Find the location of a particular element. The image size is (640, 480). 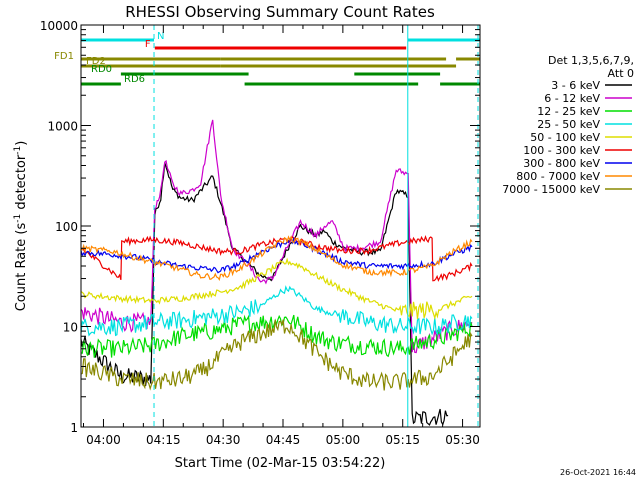

y-tick-label-2: 100 is located at coordinates (66, 227).